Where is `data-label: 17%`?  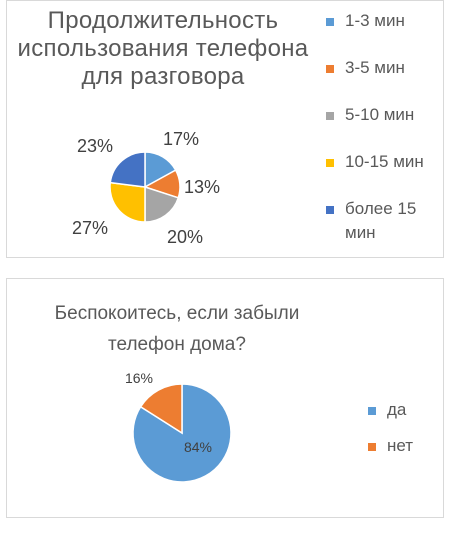
data-label: 17% is located at coordinates (181, 139).